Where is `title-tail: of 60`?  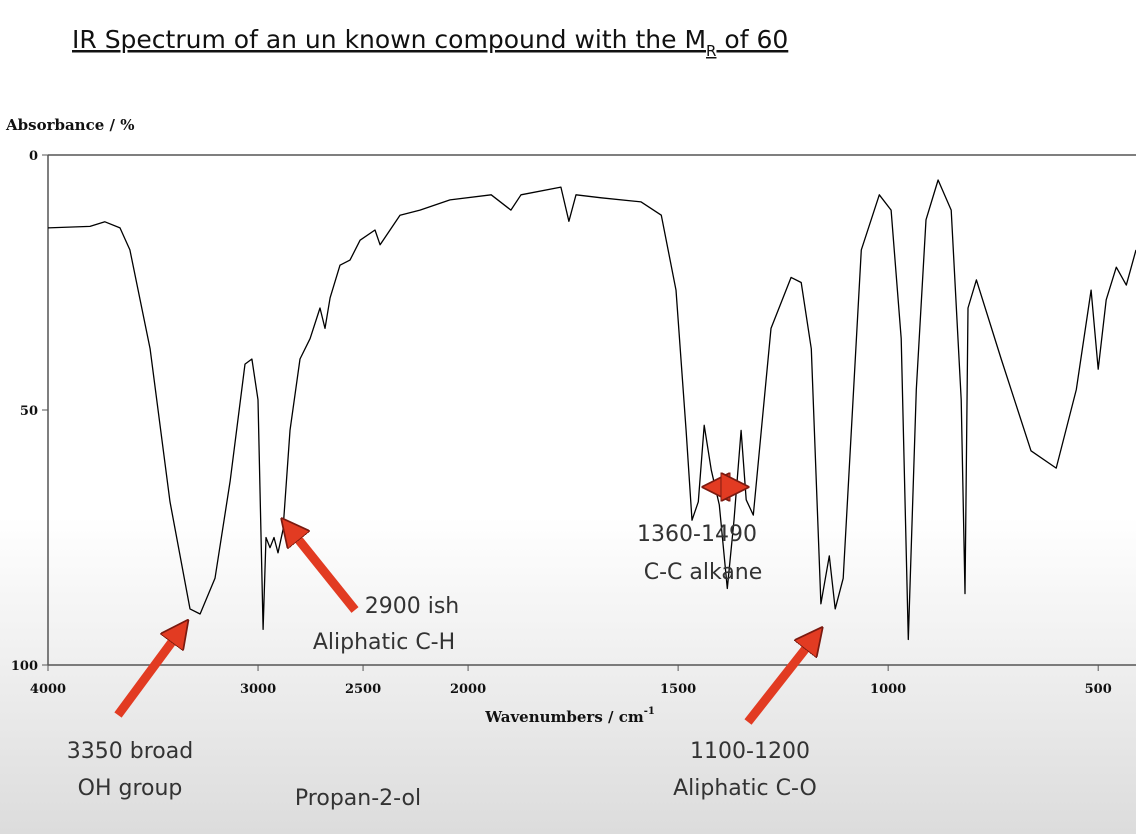 title-tail: of 60 is located at coordinates (752, 39).